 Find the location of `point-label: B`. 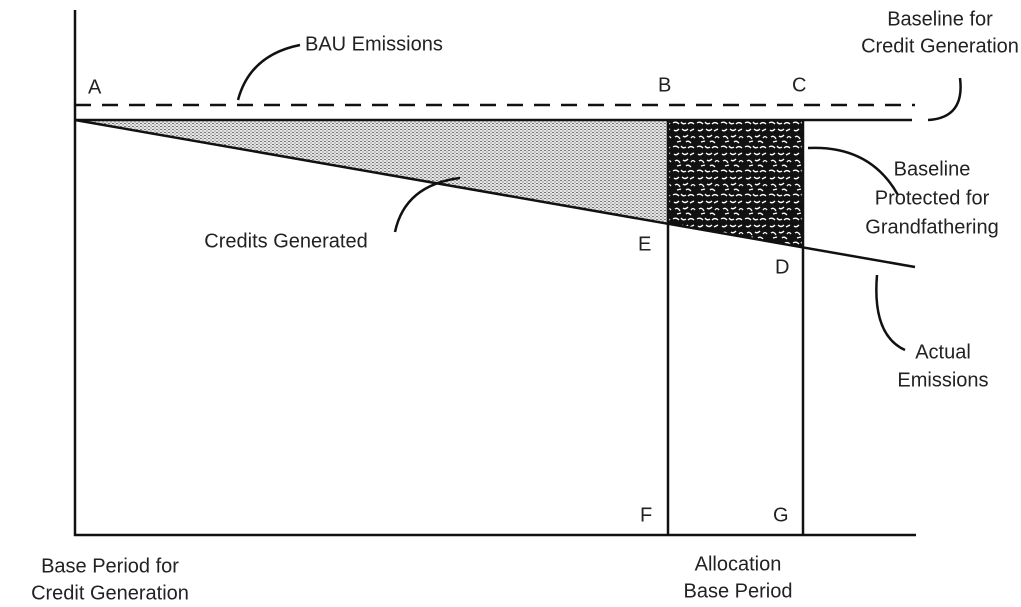

point-label: B is located at coordinates (664, 85).